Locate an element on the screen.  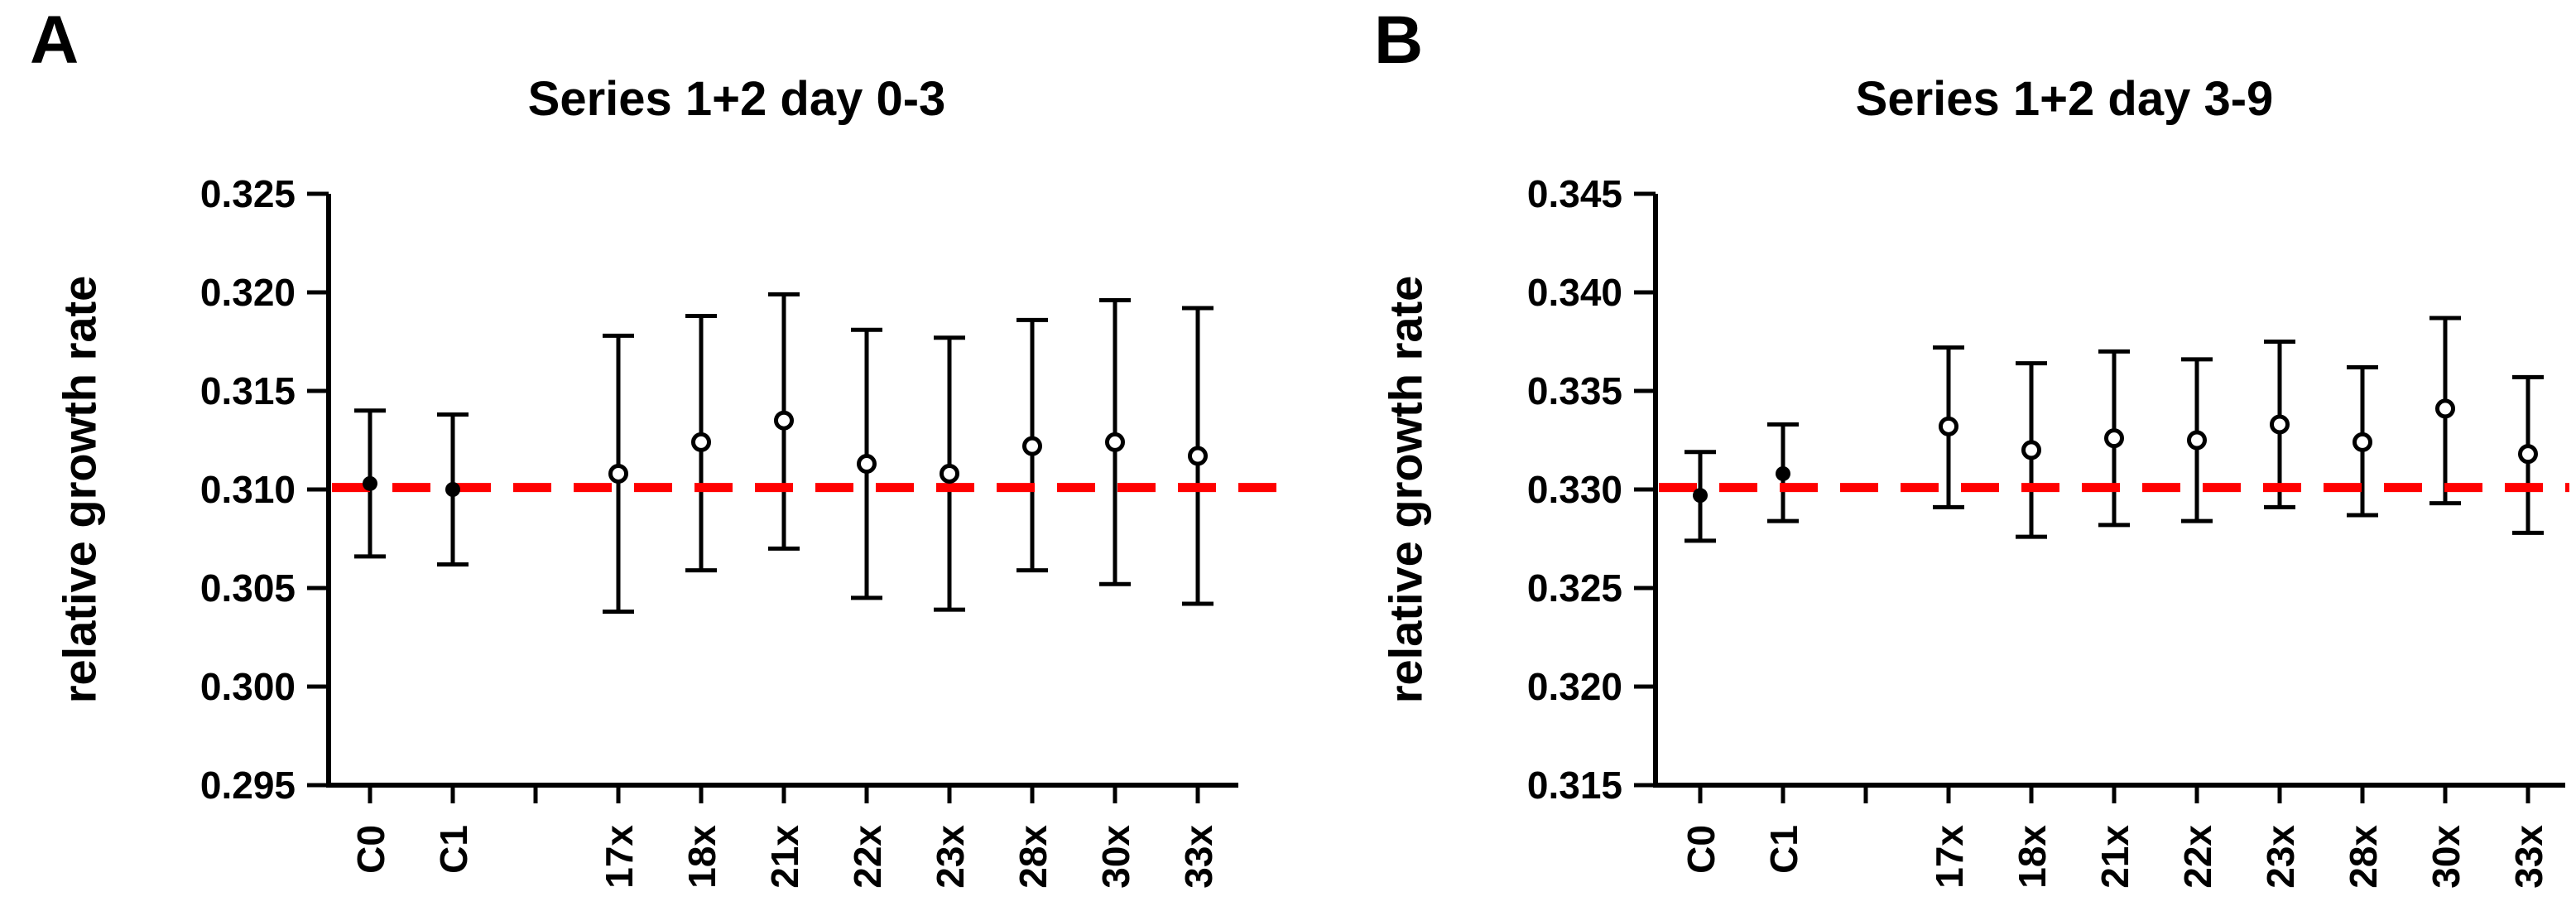
panel-a-corner-label: A is located at coordinates (54, 40).